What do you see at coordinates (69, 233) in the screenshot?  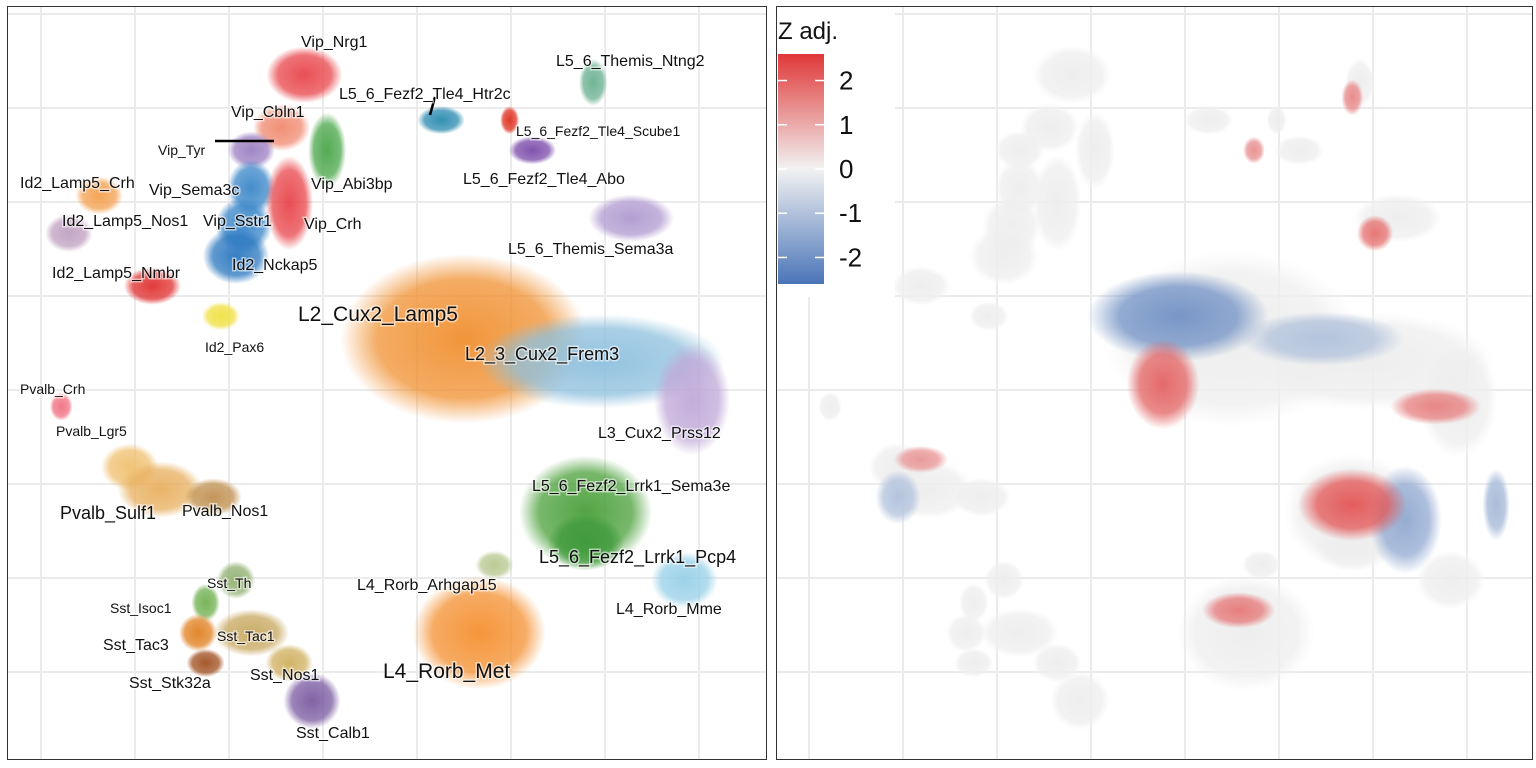 I see `cluster-id2-lamp5-nos1` at bounding box center [69, 233].